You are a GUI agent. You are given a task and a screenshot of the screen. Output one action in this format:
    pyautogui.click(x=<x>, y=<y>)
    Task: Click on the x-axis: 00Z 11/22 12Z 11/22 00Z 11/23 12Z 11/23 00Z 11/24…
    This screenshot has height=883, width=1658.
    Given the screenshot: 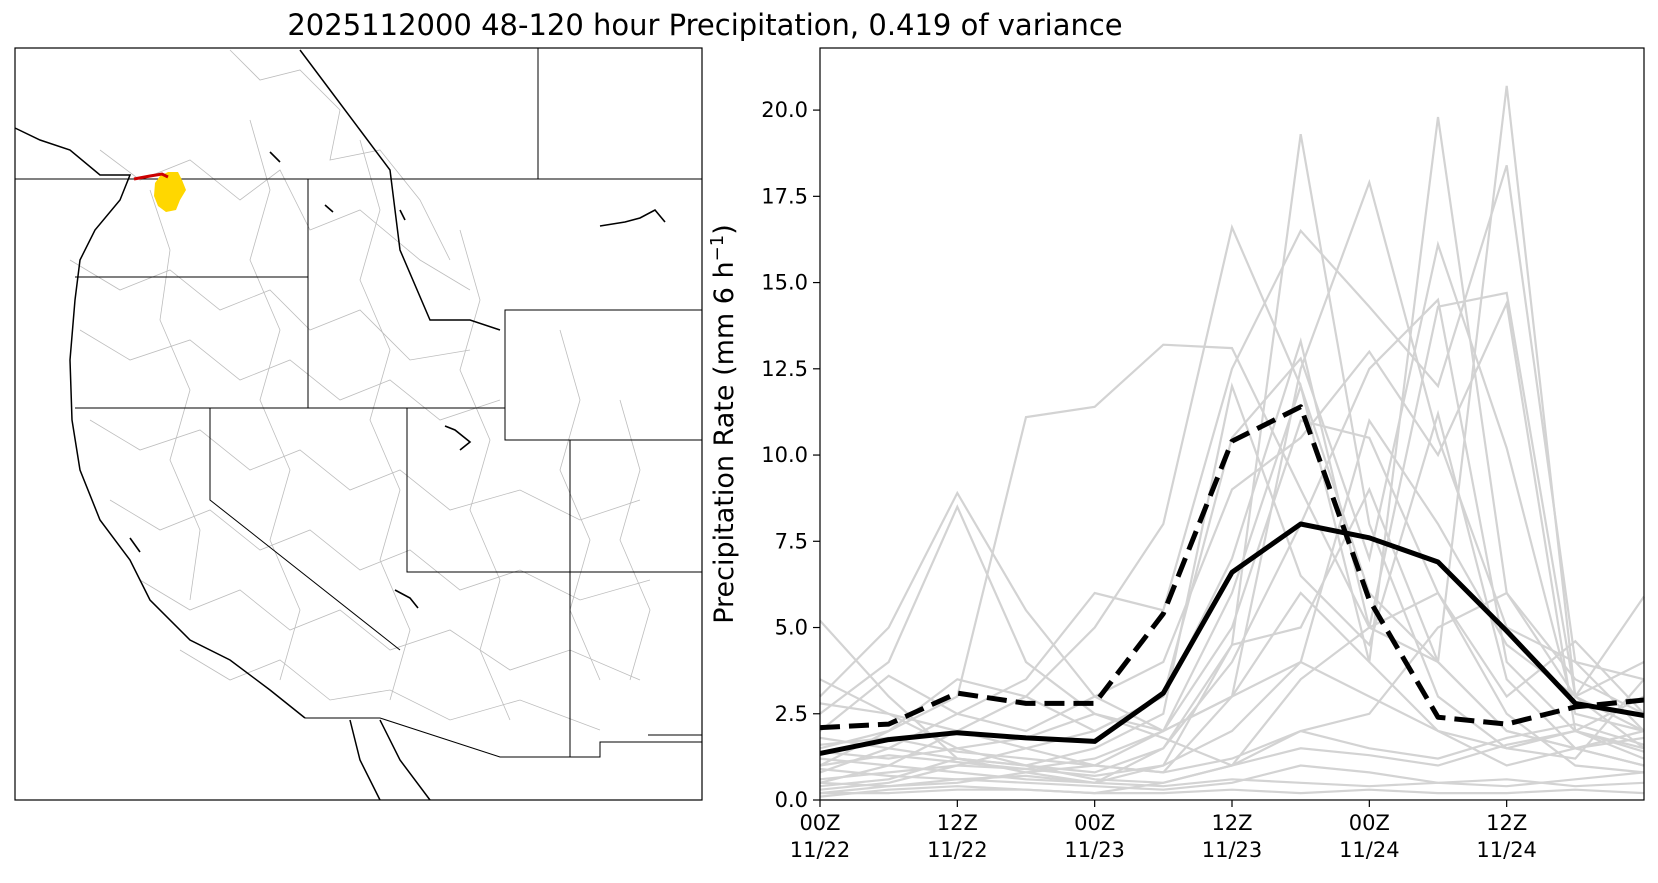 What is the action you would take?
    pyautogui.click(x=1163, y=831)
    